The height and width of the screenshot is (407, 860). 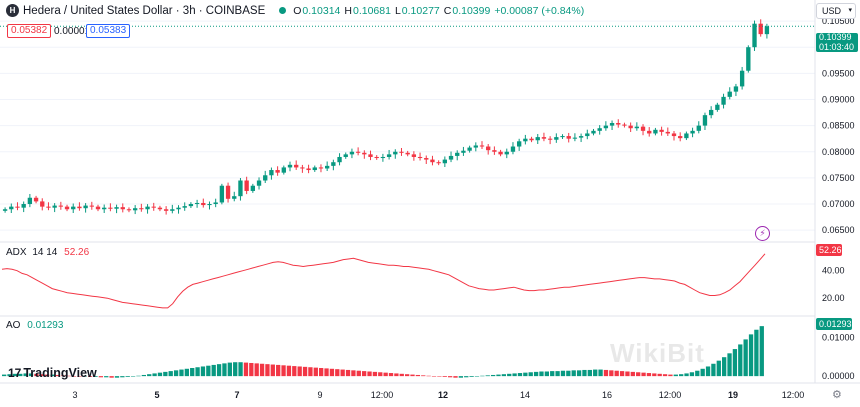 I want to click on adx-value: 52.26, so click(x=77, y=252).